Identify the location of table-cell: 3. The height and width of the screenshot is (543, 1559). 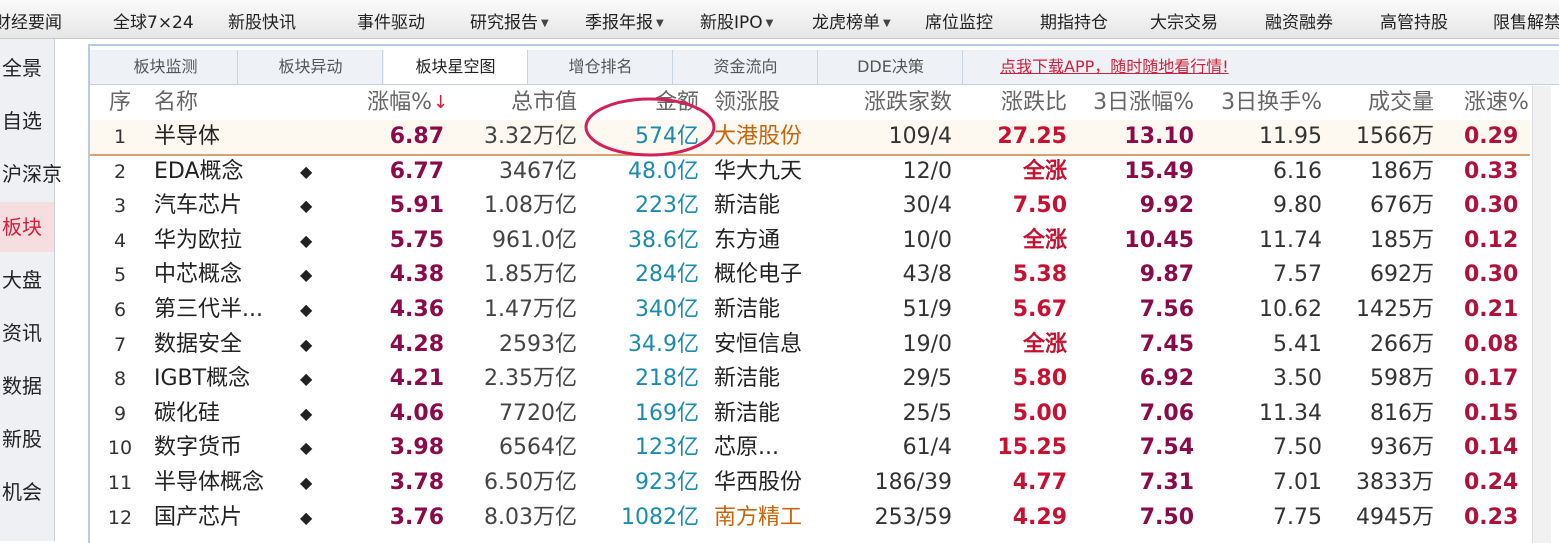
(120, 206).